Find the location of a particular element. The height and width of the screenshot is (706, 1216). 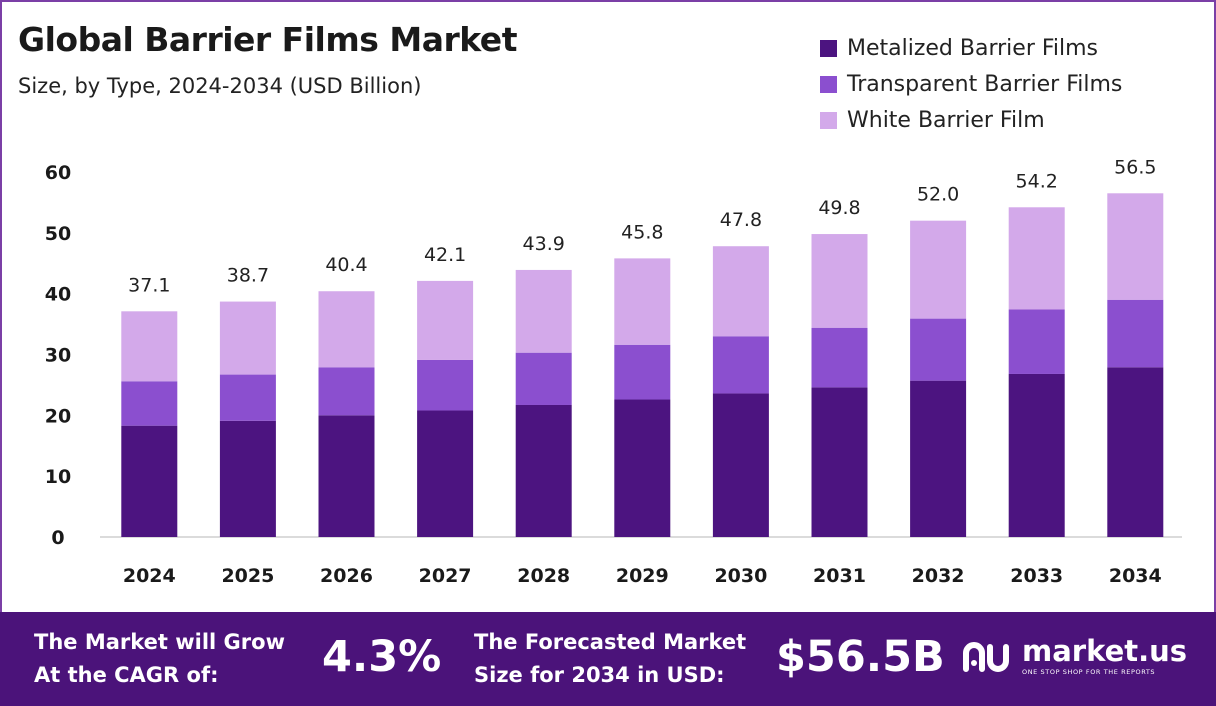

x-tick-label: 2028 is located at coordinates (543, 576).